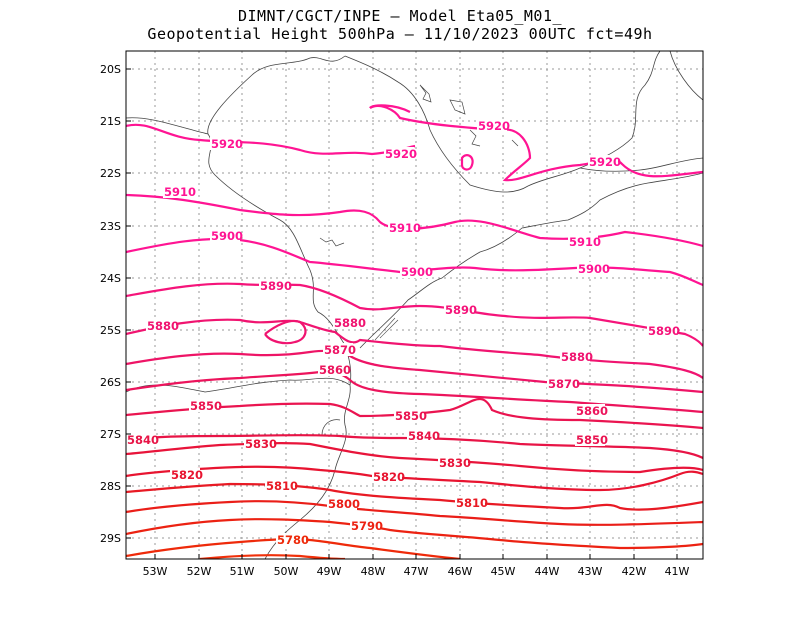  What do you see at coordinates (373, 571) in the screenshot?
I see `lon-label: 48W` at bounding box center [373, 571].